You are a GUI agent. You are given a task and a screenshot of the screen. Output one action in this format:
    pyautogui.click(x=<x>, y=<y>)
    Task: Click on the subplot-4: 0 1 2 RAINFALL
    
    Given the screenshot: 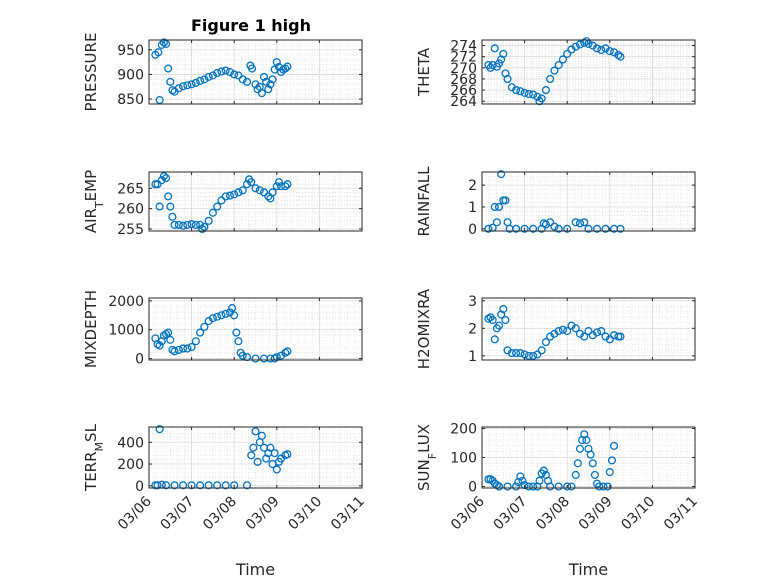 What is the action you would take?
    pyautogui.click(x=555, y=202)
    